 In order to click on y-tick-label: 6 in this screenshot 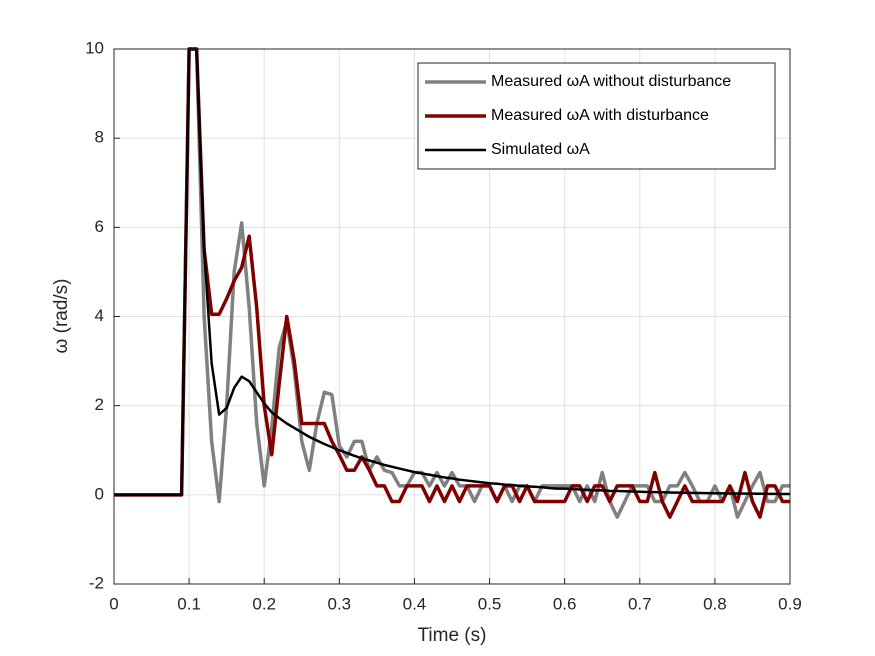, I will do `click(99, 226)`.